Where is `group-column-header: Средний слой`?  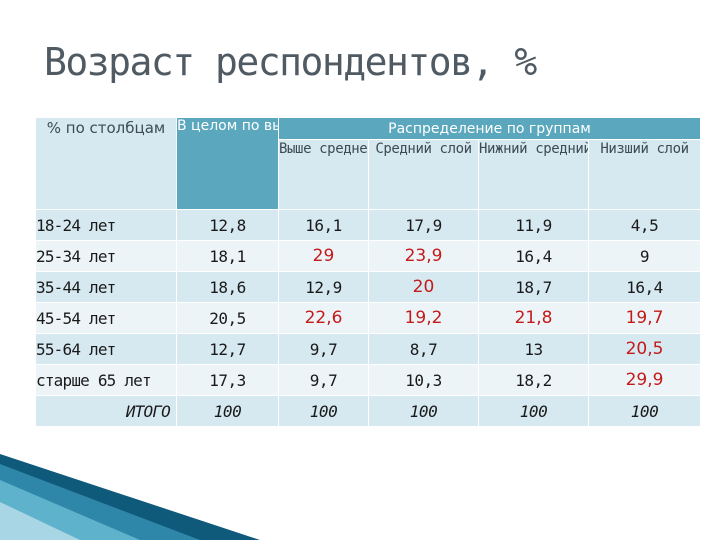 group-column-header: Средний слой is located at coordinates (423, 174).